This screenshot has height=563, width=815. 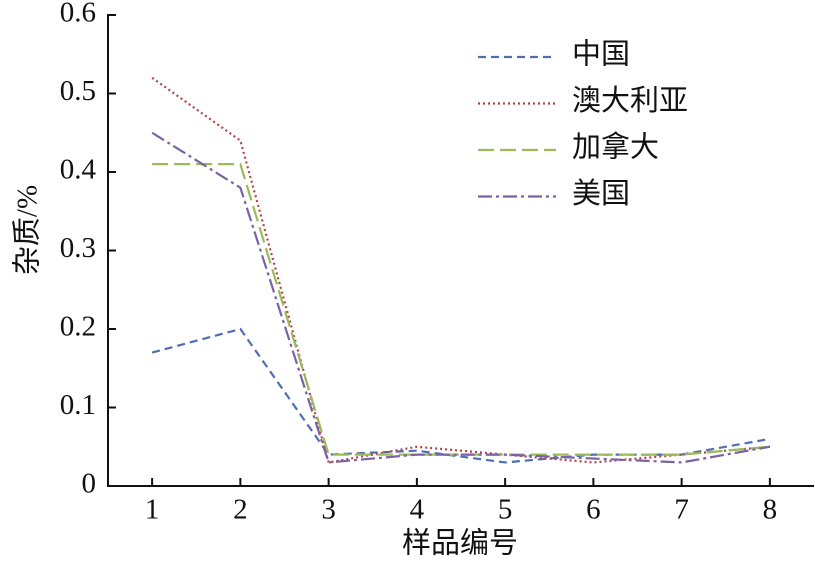 I want to click on x-tick-label: 3, so click(x=328, y=510).